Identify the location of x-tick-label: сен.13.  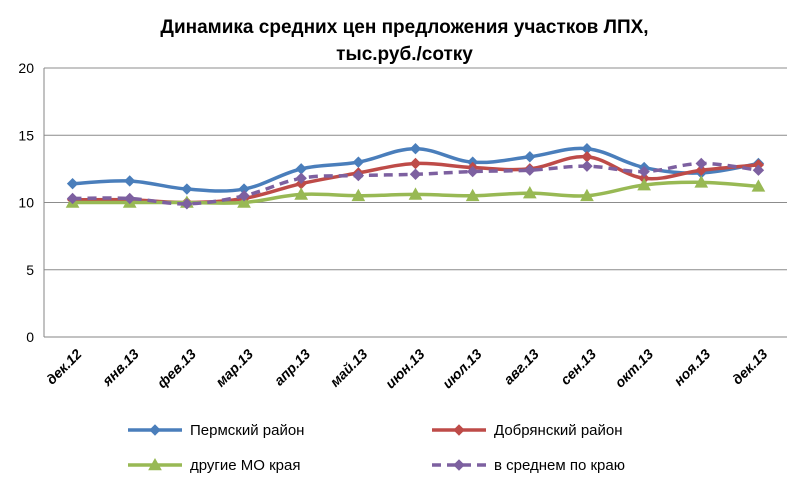
(578, 367).